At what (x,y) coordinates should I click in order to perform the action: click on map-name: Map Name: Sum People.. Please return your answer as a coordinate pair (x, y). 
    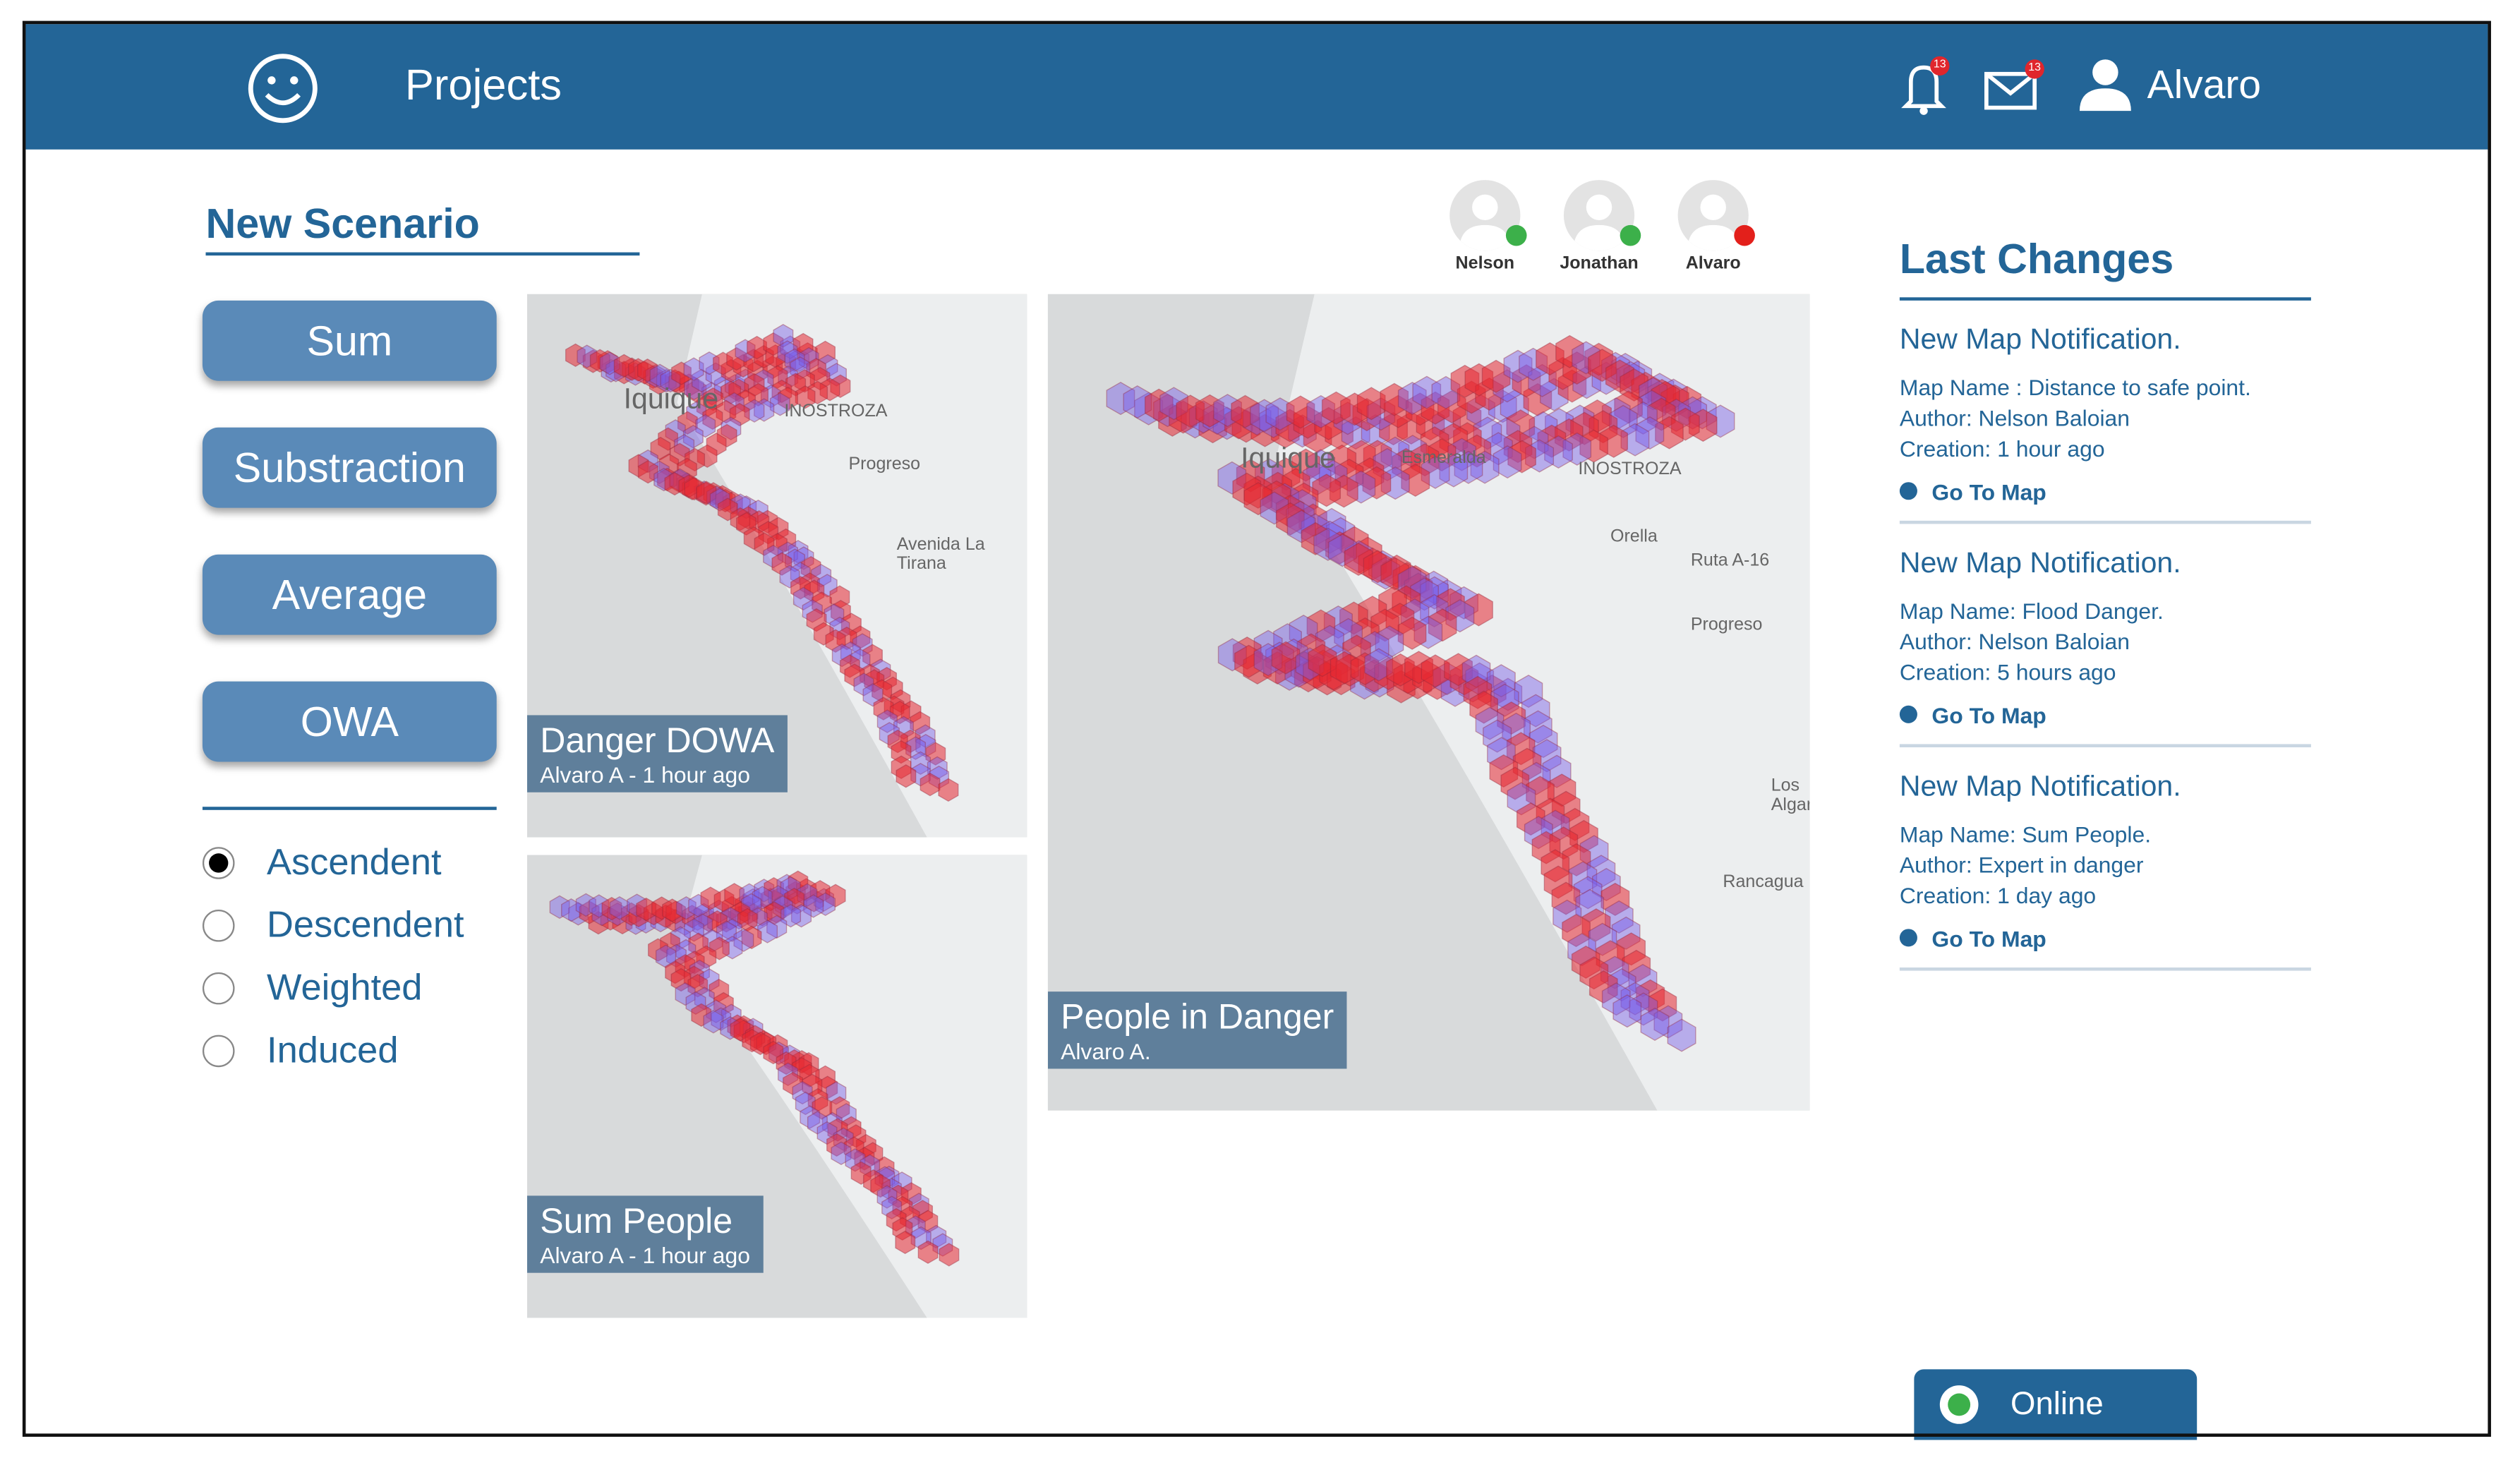
    Looking at the image, I should click on (2026, 834).